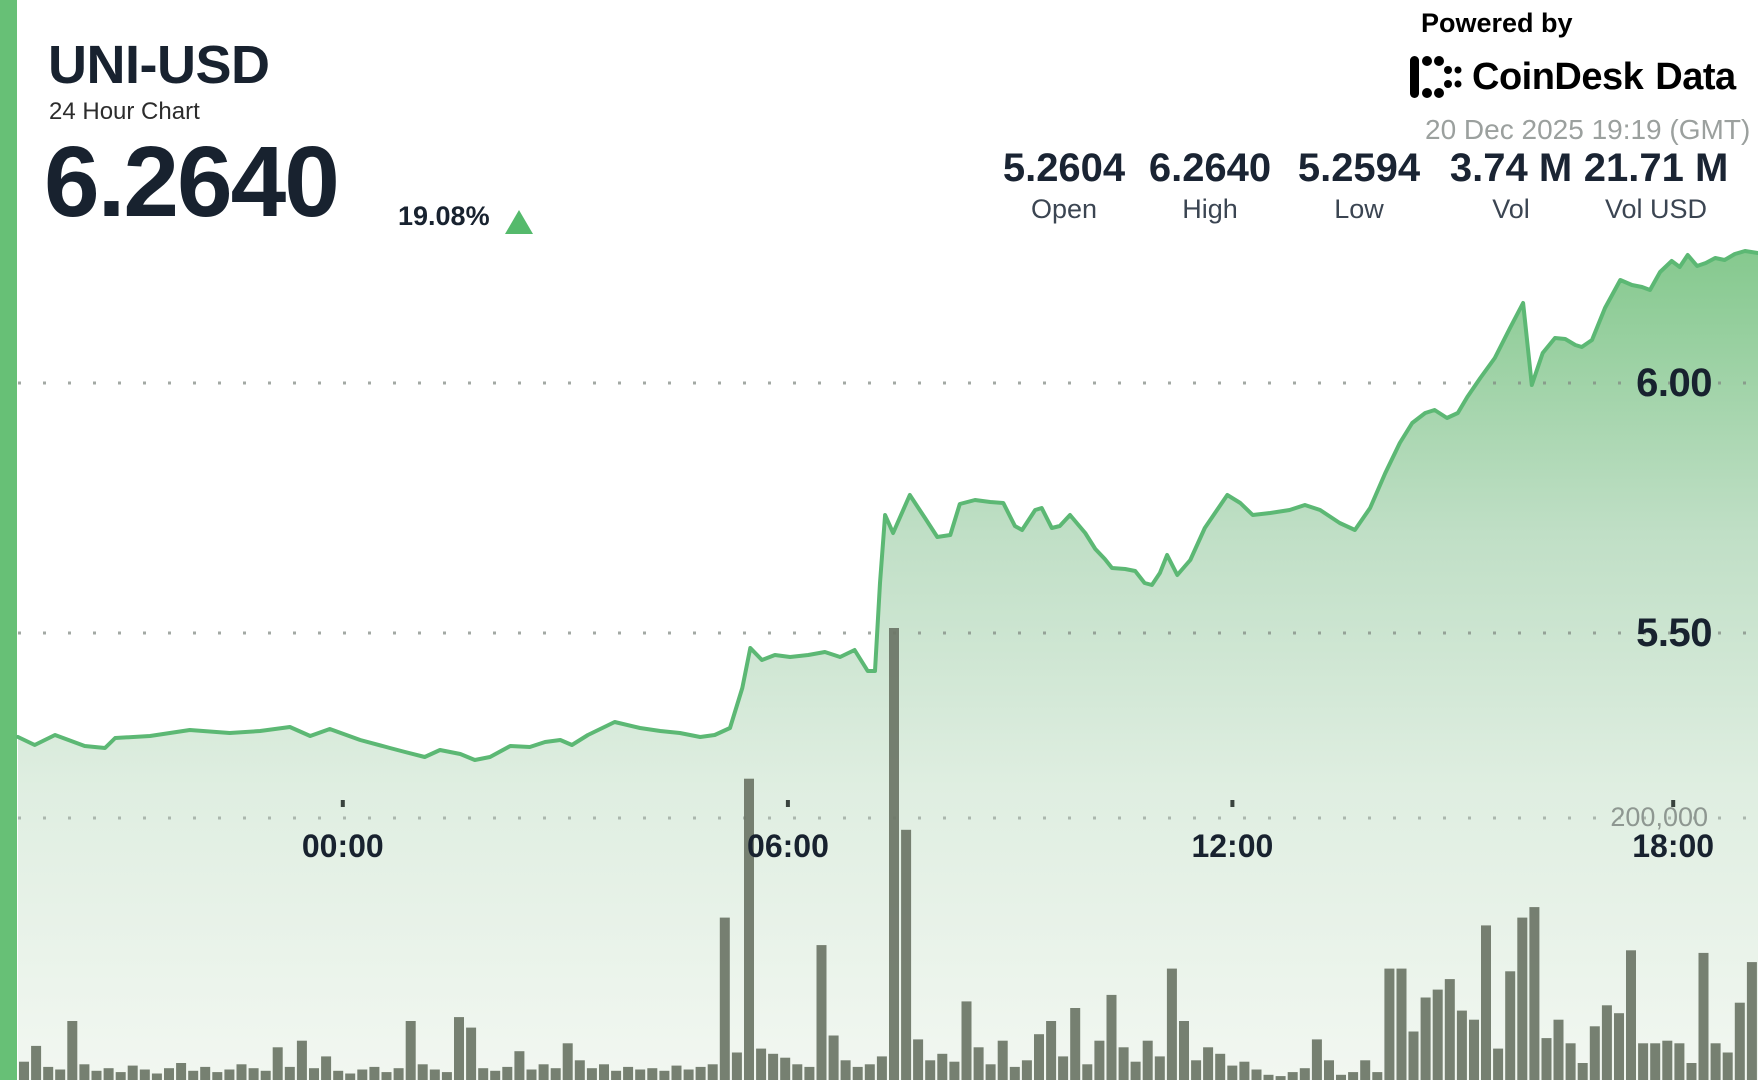 This screenshot has height=1080, width=1758. What do you see at coordinates (1656, 209) in the screenshot?
I see `stat-label: Vol USD` at bounding box center [1656, 209].